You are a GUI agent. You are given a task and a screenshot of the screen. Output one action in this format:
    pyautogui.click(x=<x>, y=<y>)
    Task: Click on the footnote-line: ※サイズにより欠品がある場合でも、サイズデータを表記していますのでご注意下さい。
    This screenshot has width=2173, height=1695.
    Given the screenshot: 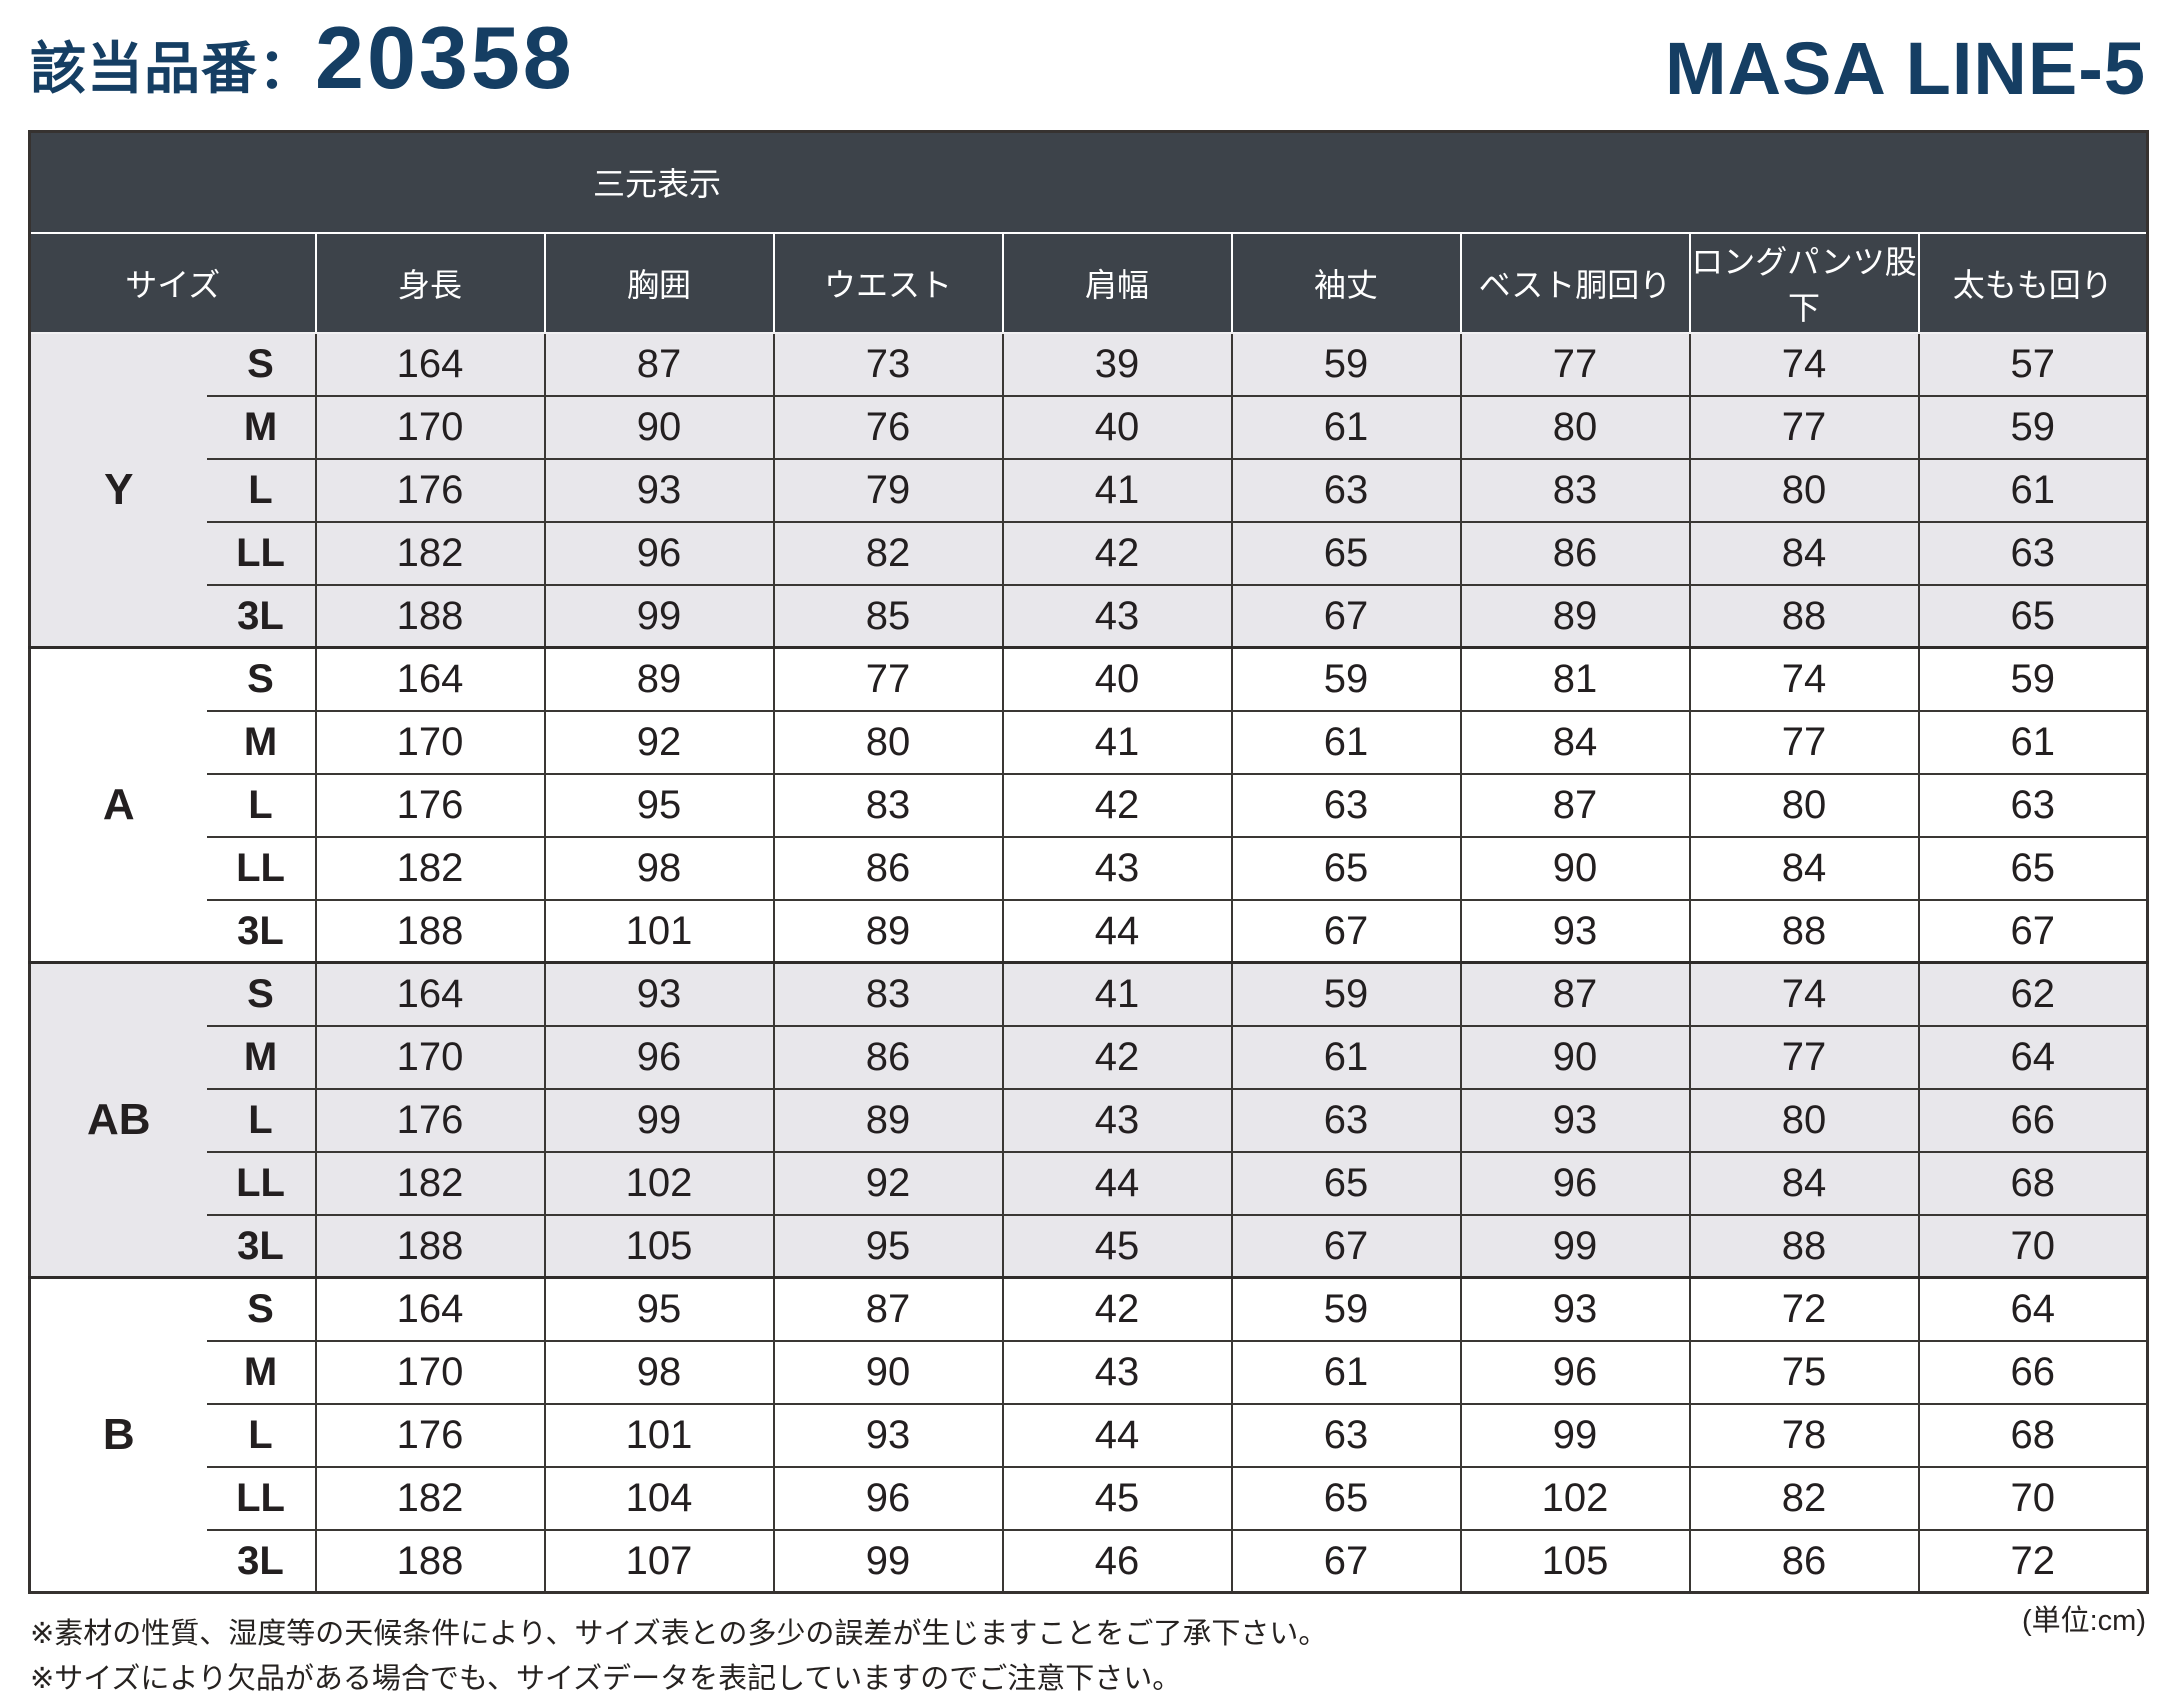 What is the action you would take?
    pyautogui.click(x=606, y=1678)
    